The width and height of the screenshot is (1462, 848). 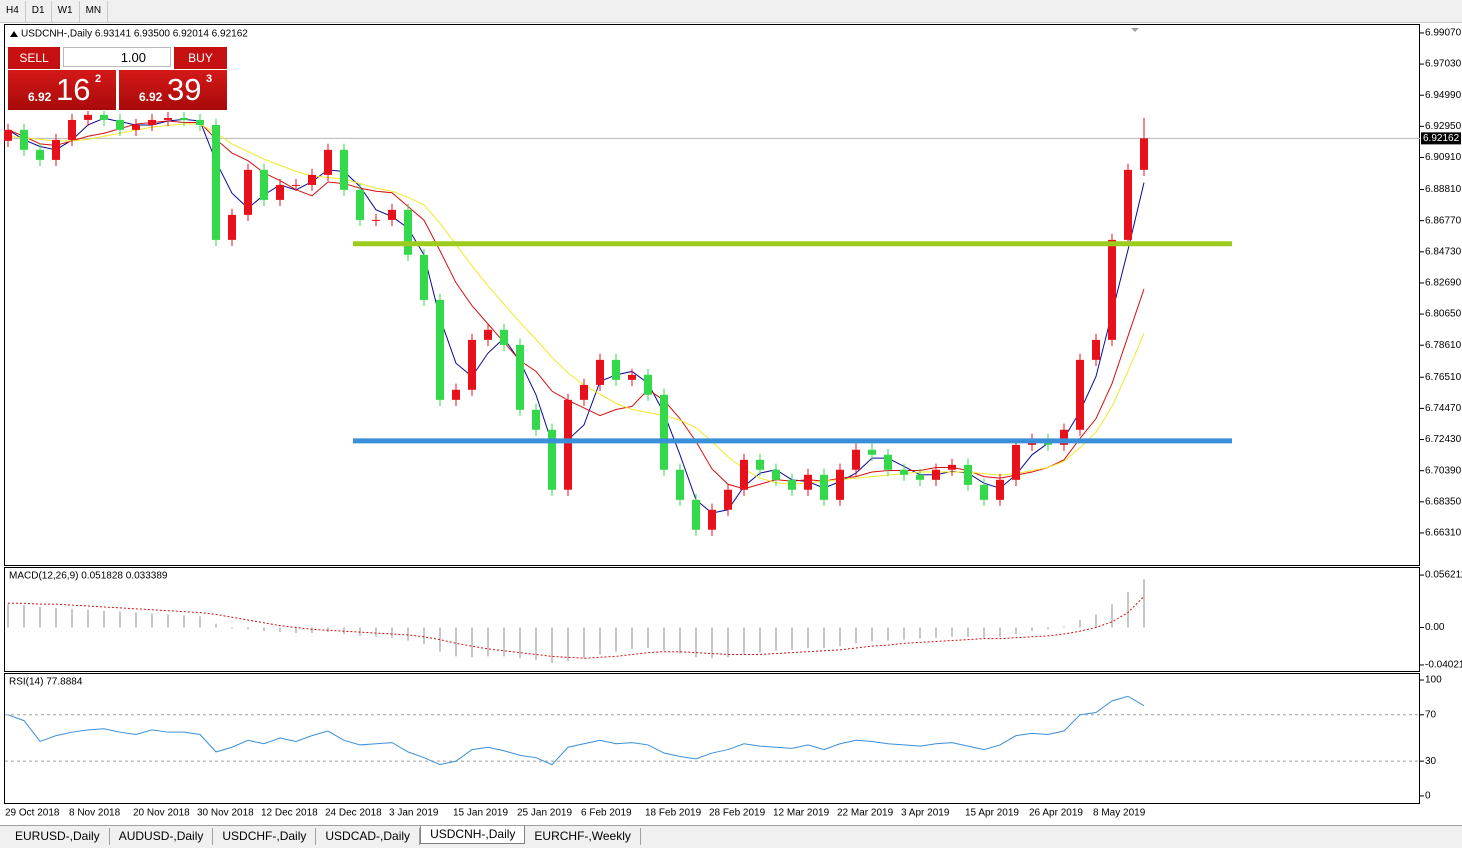 I want to click on y-tick-label: 0.00, so click(x=1435, y=627).